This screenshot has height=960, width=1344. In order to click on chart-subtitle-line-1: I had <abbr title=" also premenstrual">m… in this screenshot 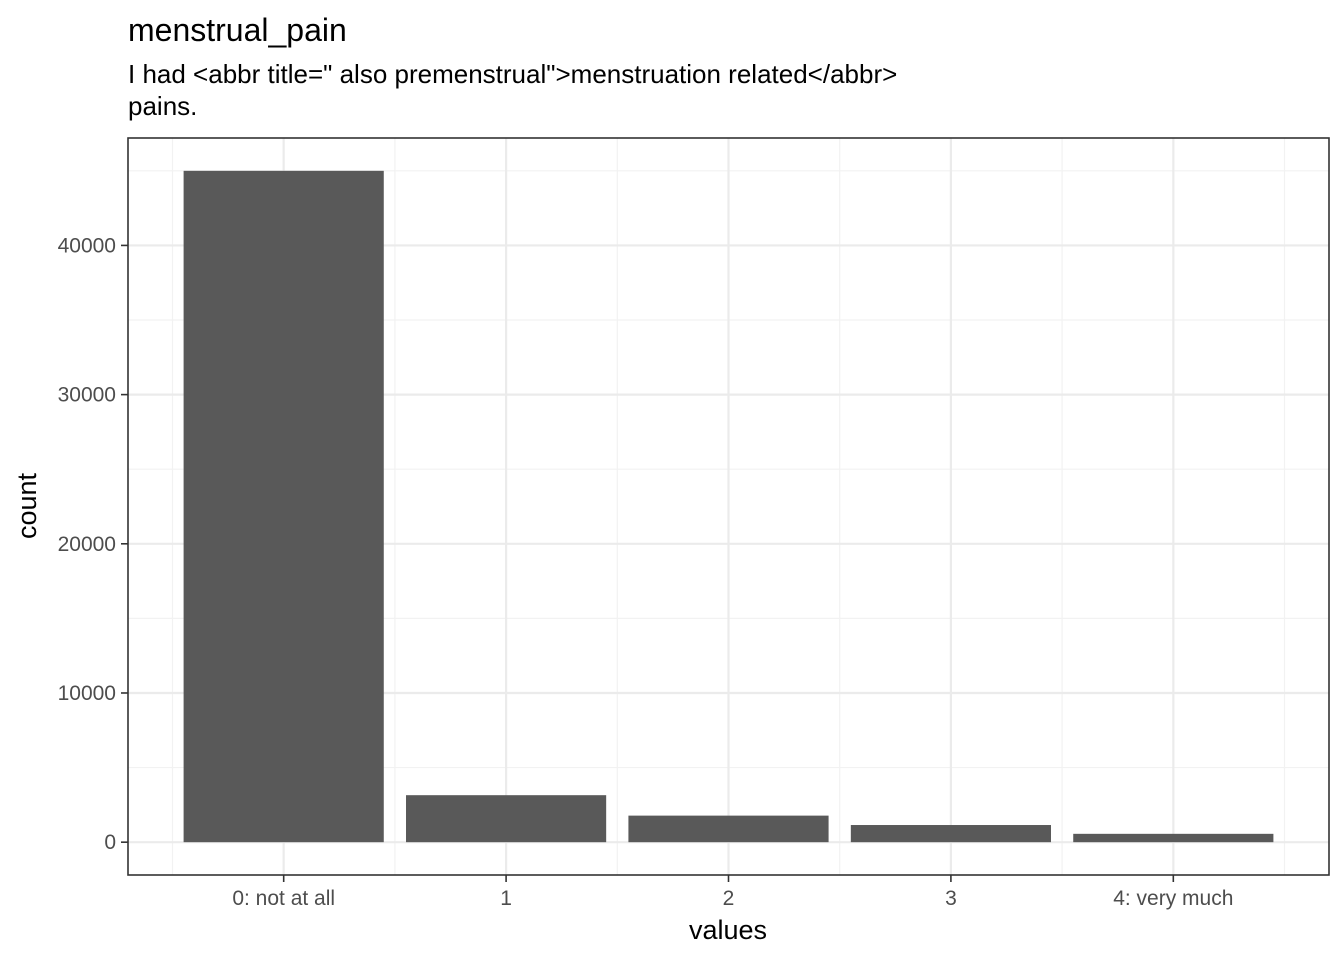, I will do `click(512, 74)`.